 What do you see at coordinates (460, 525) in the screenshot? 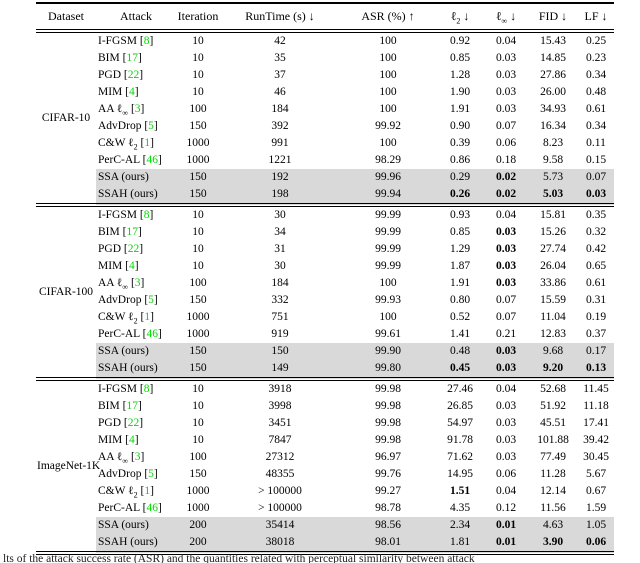
I see `l2-cell: 2.34` at bounding box center [460, 525].